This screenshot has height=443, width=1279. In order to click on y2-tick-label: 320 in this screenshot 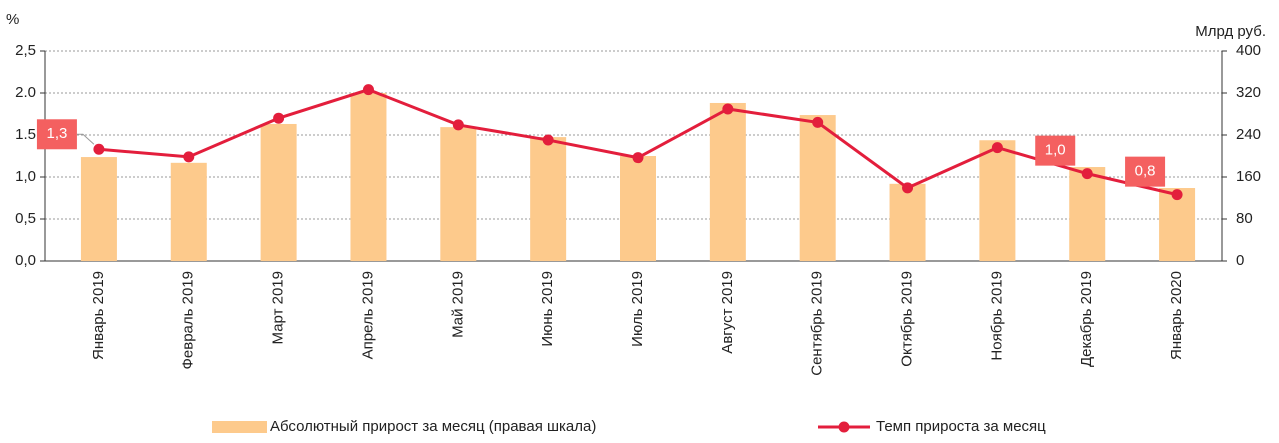, I will do `click(1248, 92)`.